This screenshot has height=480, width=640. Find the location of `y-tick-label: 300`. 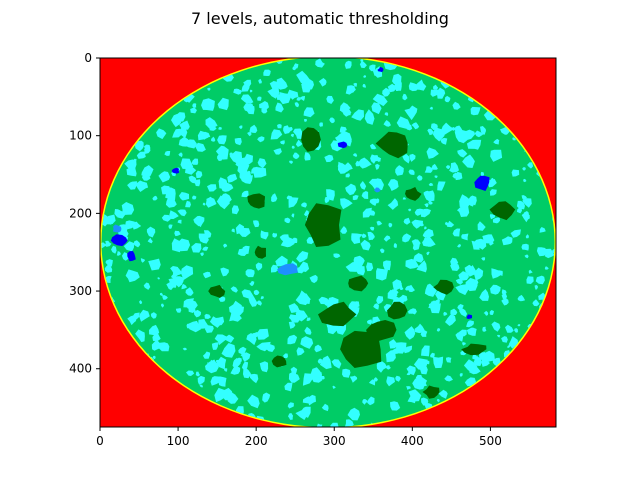

y-tick-label: 300 is located at coordinates (80, 291).